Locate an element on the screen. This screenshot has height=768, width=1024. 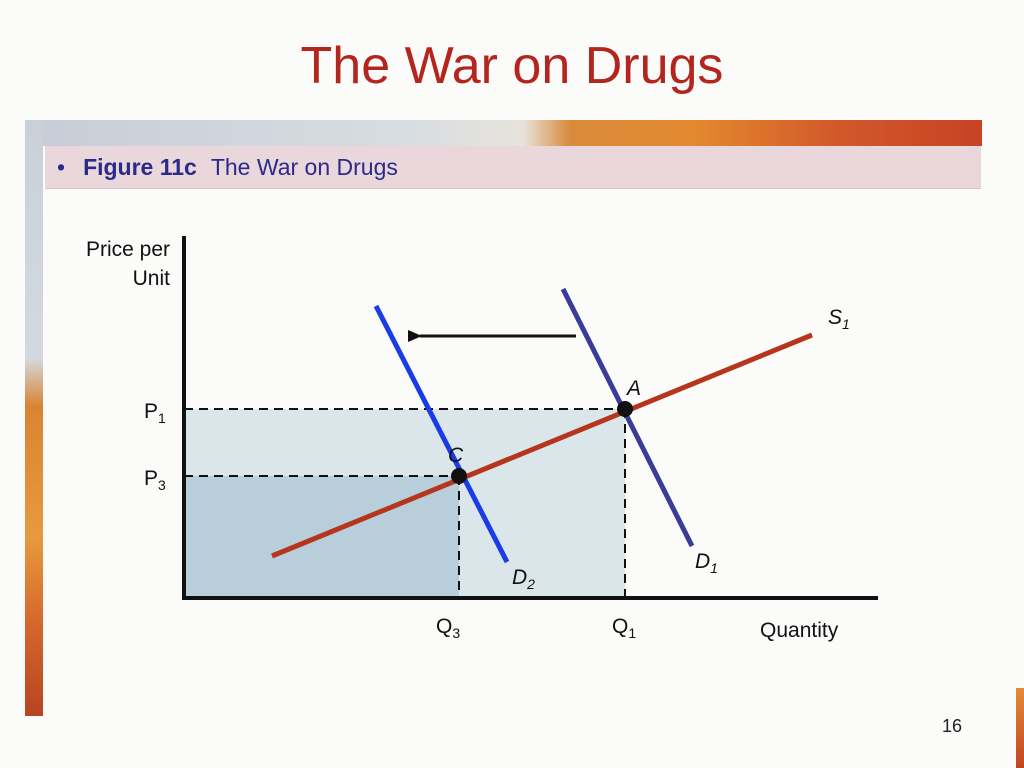
equilibrium-point-c is located at coordinates (459, 476).